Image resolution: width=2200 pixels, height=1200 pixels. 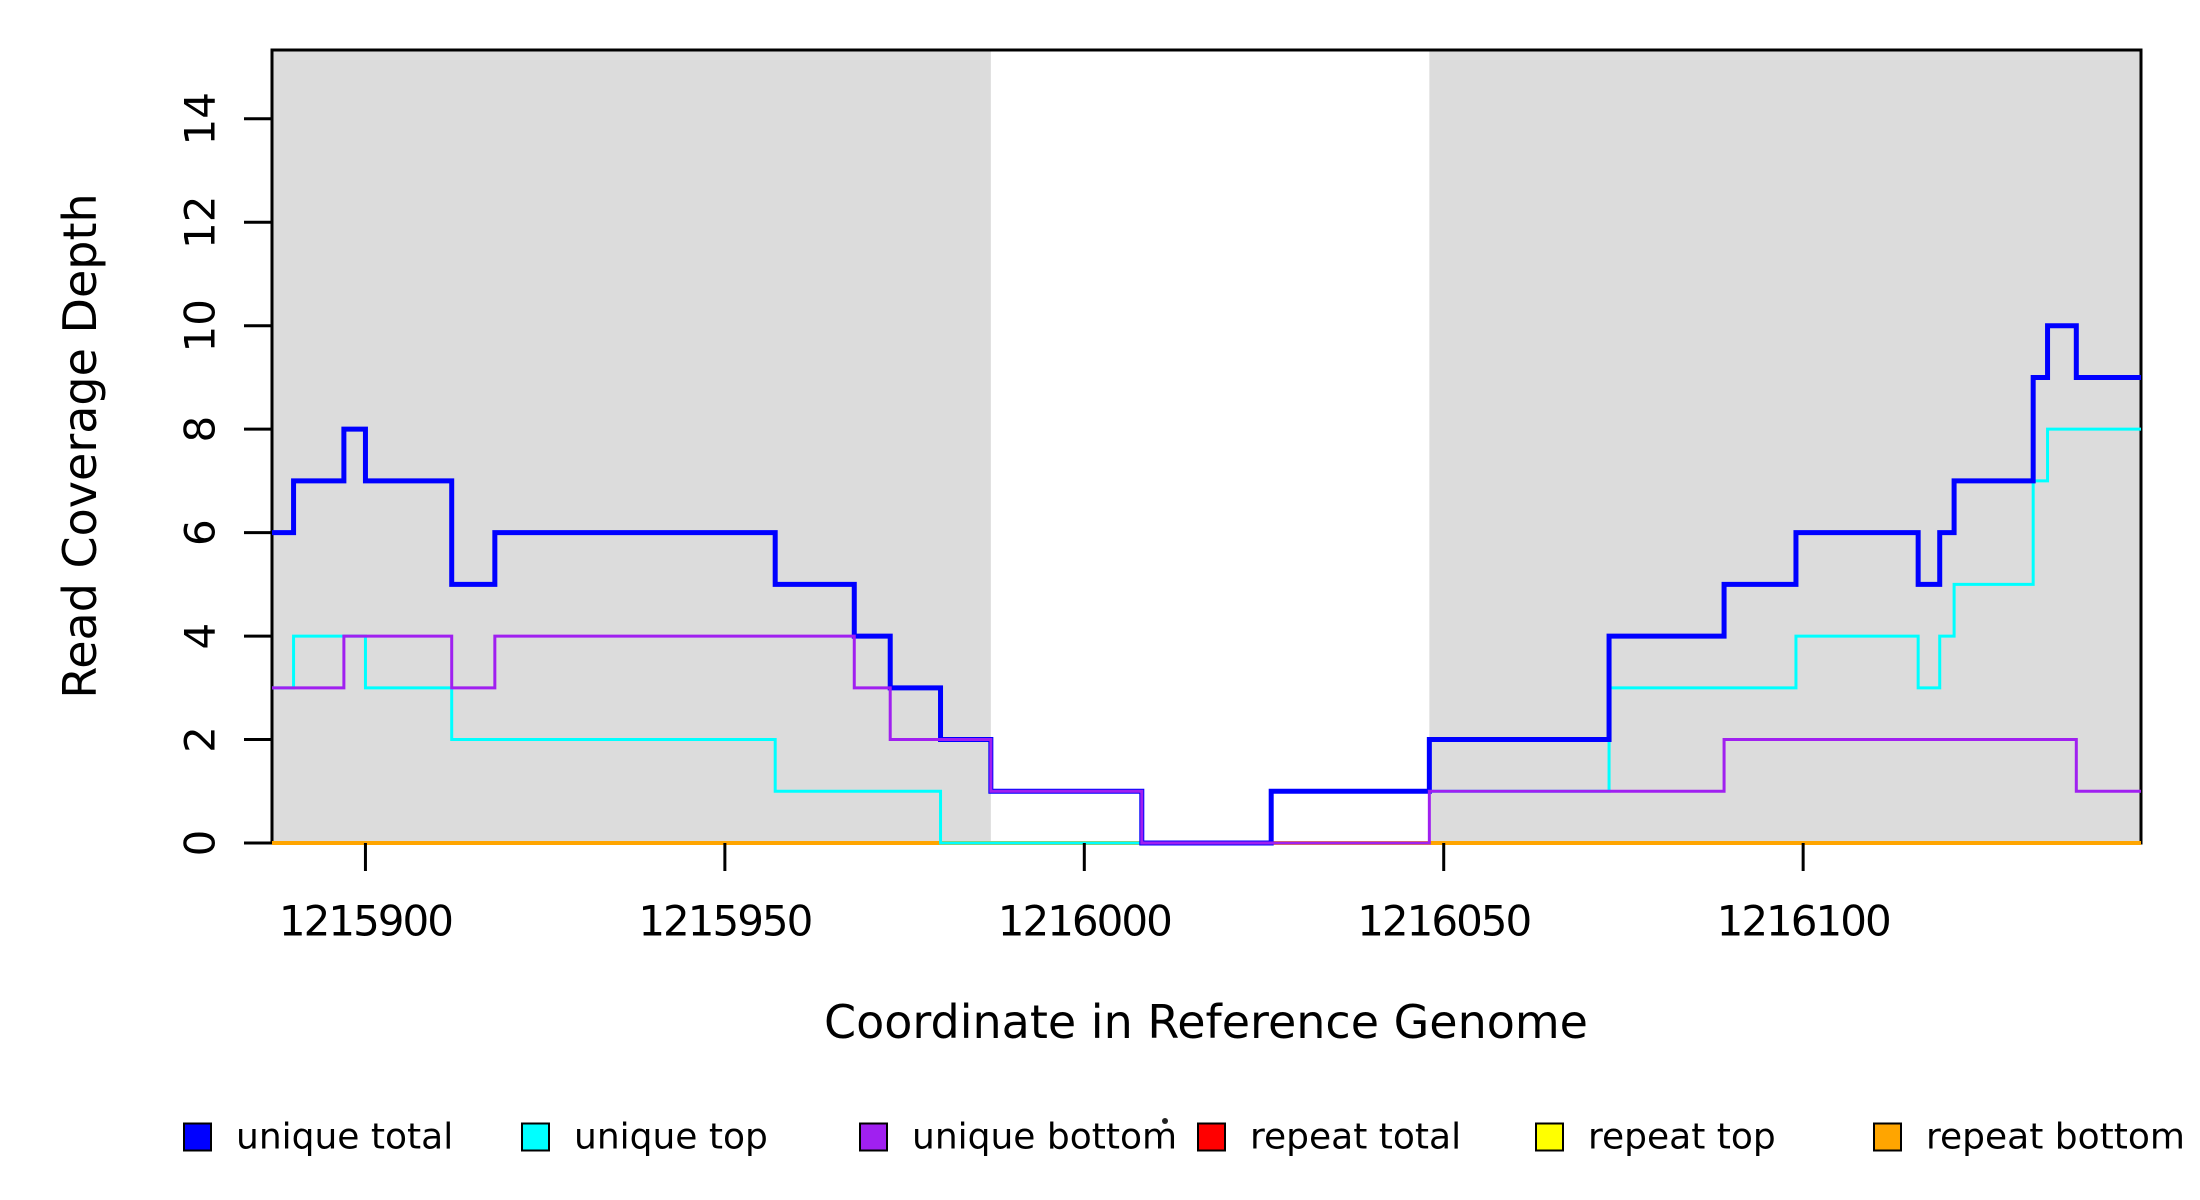 What do you see at coordinates (200, 222) in the screenshot?
I see `y-tick-label: 12` at bounding box center [200, 222].